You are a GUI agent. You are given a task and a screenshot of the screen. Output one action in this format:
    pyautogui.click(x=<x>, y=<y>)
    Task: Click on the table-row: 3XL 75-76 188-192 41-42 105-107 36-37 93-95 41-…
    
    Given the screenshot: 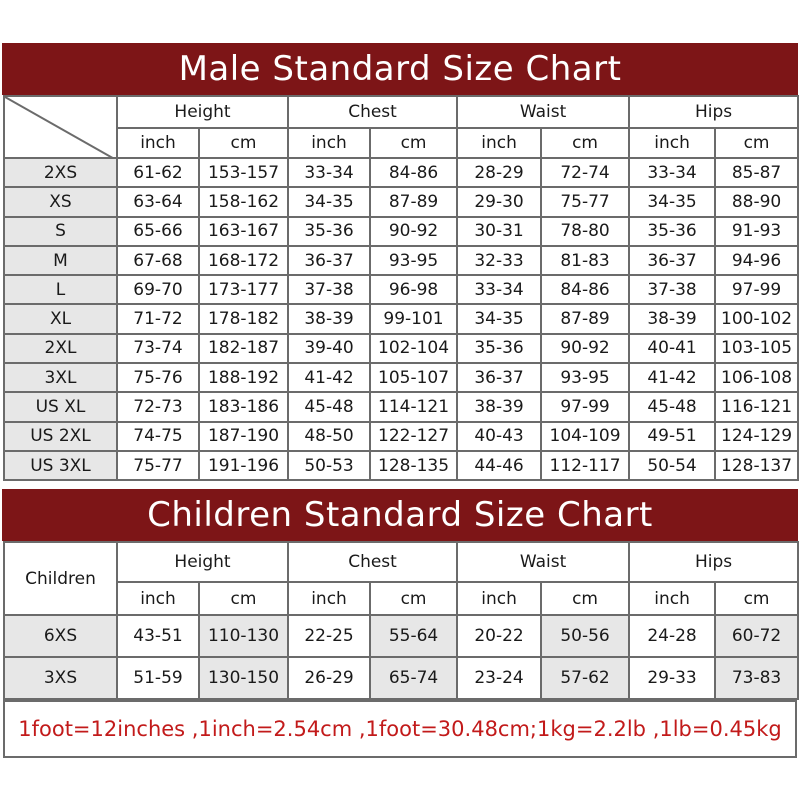 What is the action you would take?
    pyautogui.click(x=401, y=378)
    